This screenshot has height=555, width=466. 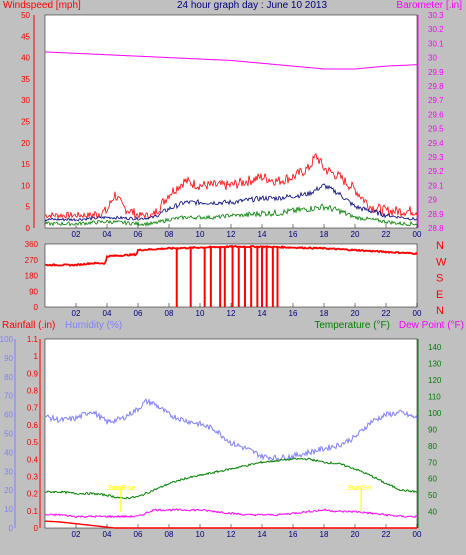 What do you see at coordinates (32, 244) in the screenshot?
I see `direction-tick-label: 360` at bounding box center [32, 244].